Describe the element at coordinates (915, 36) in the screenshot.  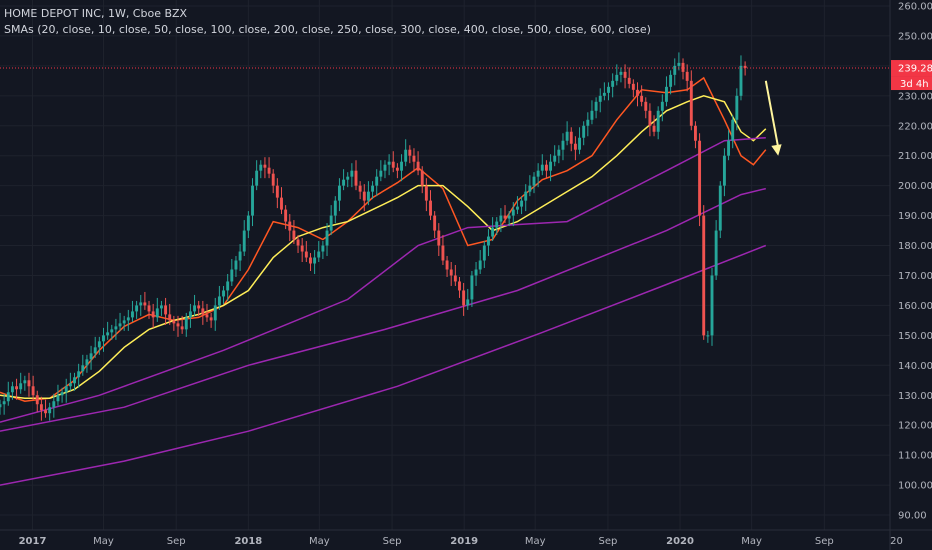
I see `price-tick-label: 250.00` at that location.